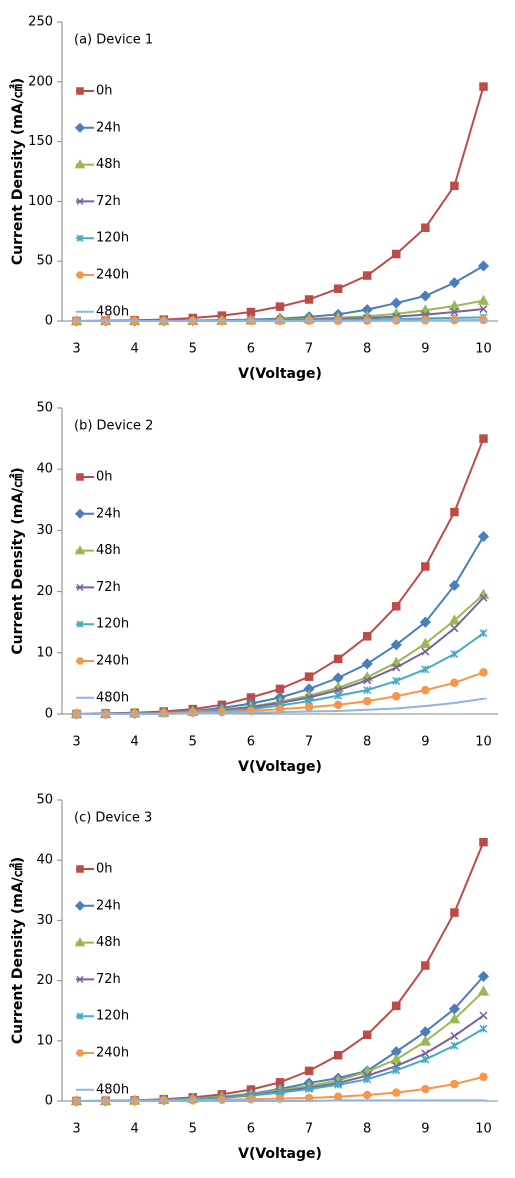  What do you see at coordinates (113, 40) in the screenshot?
I see `chart-title: (a) Device 1` at bounding box center [113, 40].